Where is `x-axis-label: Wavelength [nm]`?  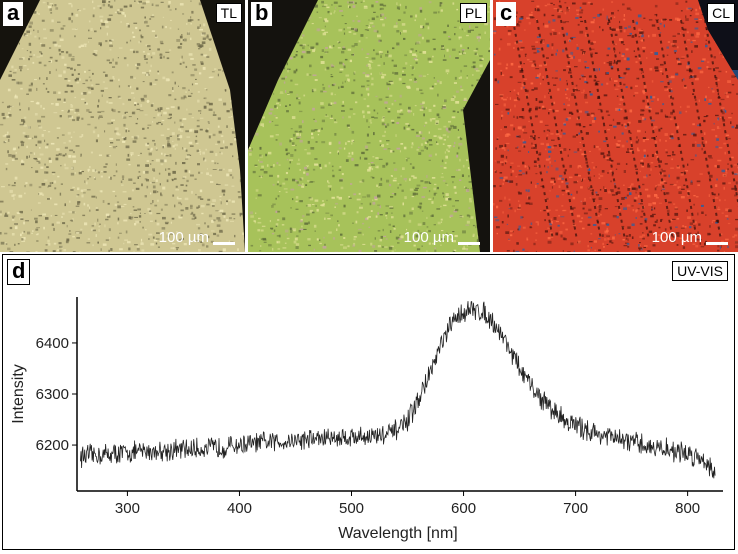
x-axis-label: Wavelength [nm] is located at coordinates (397, 533).